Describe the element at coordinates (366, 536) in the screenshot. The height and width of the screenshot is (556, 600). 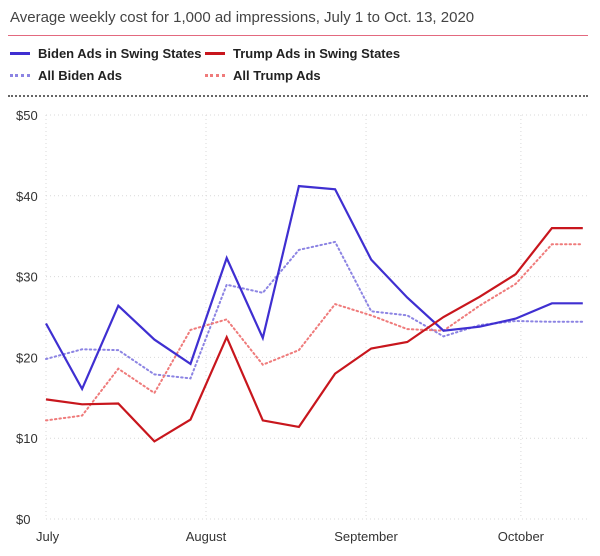
I see `x-tick-label: September` at that location.